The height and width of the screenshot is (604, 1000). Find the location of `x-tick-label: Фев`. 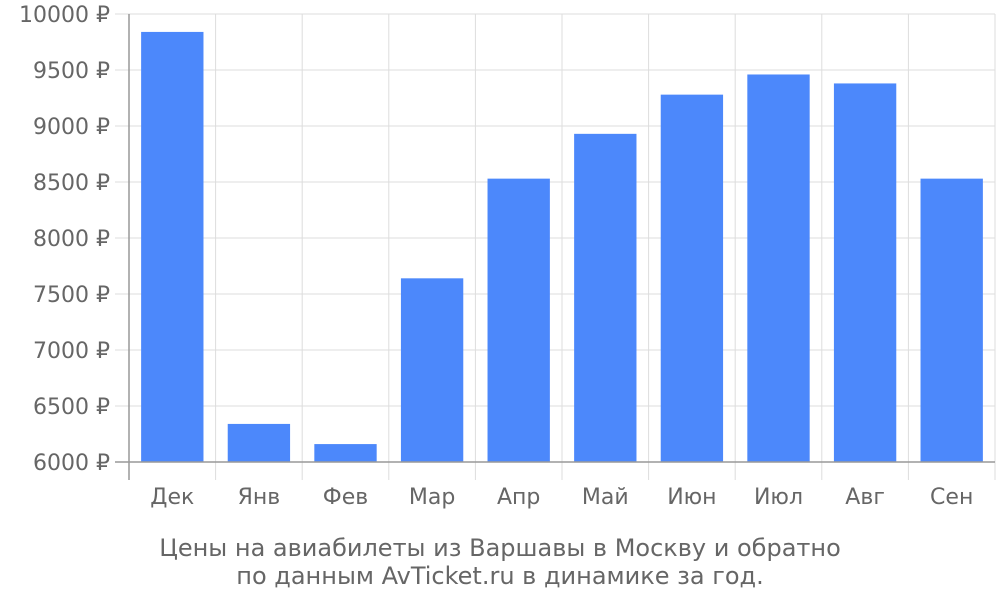

x-tick-label: Фев is located at coordinates (345, 497).